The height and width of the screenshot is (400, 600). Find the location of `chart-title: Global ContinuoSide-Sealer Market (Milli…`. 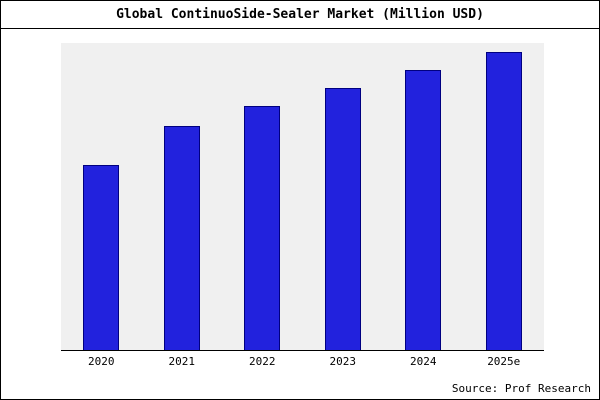

chart-title: Global ContinuoSide-Sealer Market (Milli… is located at coordinates (300, 15).